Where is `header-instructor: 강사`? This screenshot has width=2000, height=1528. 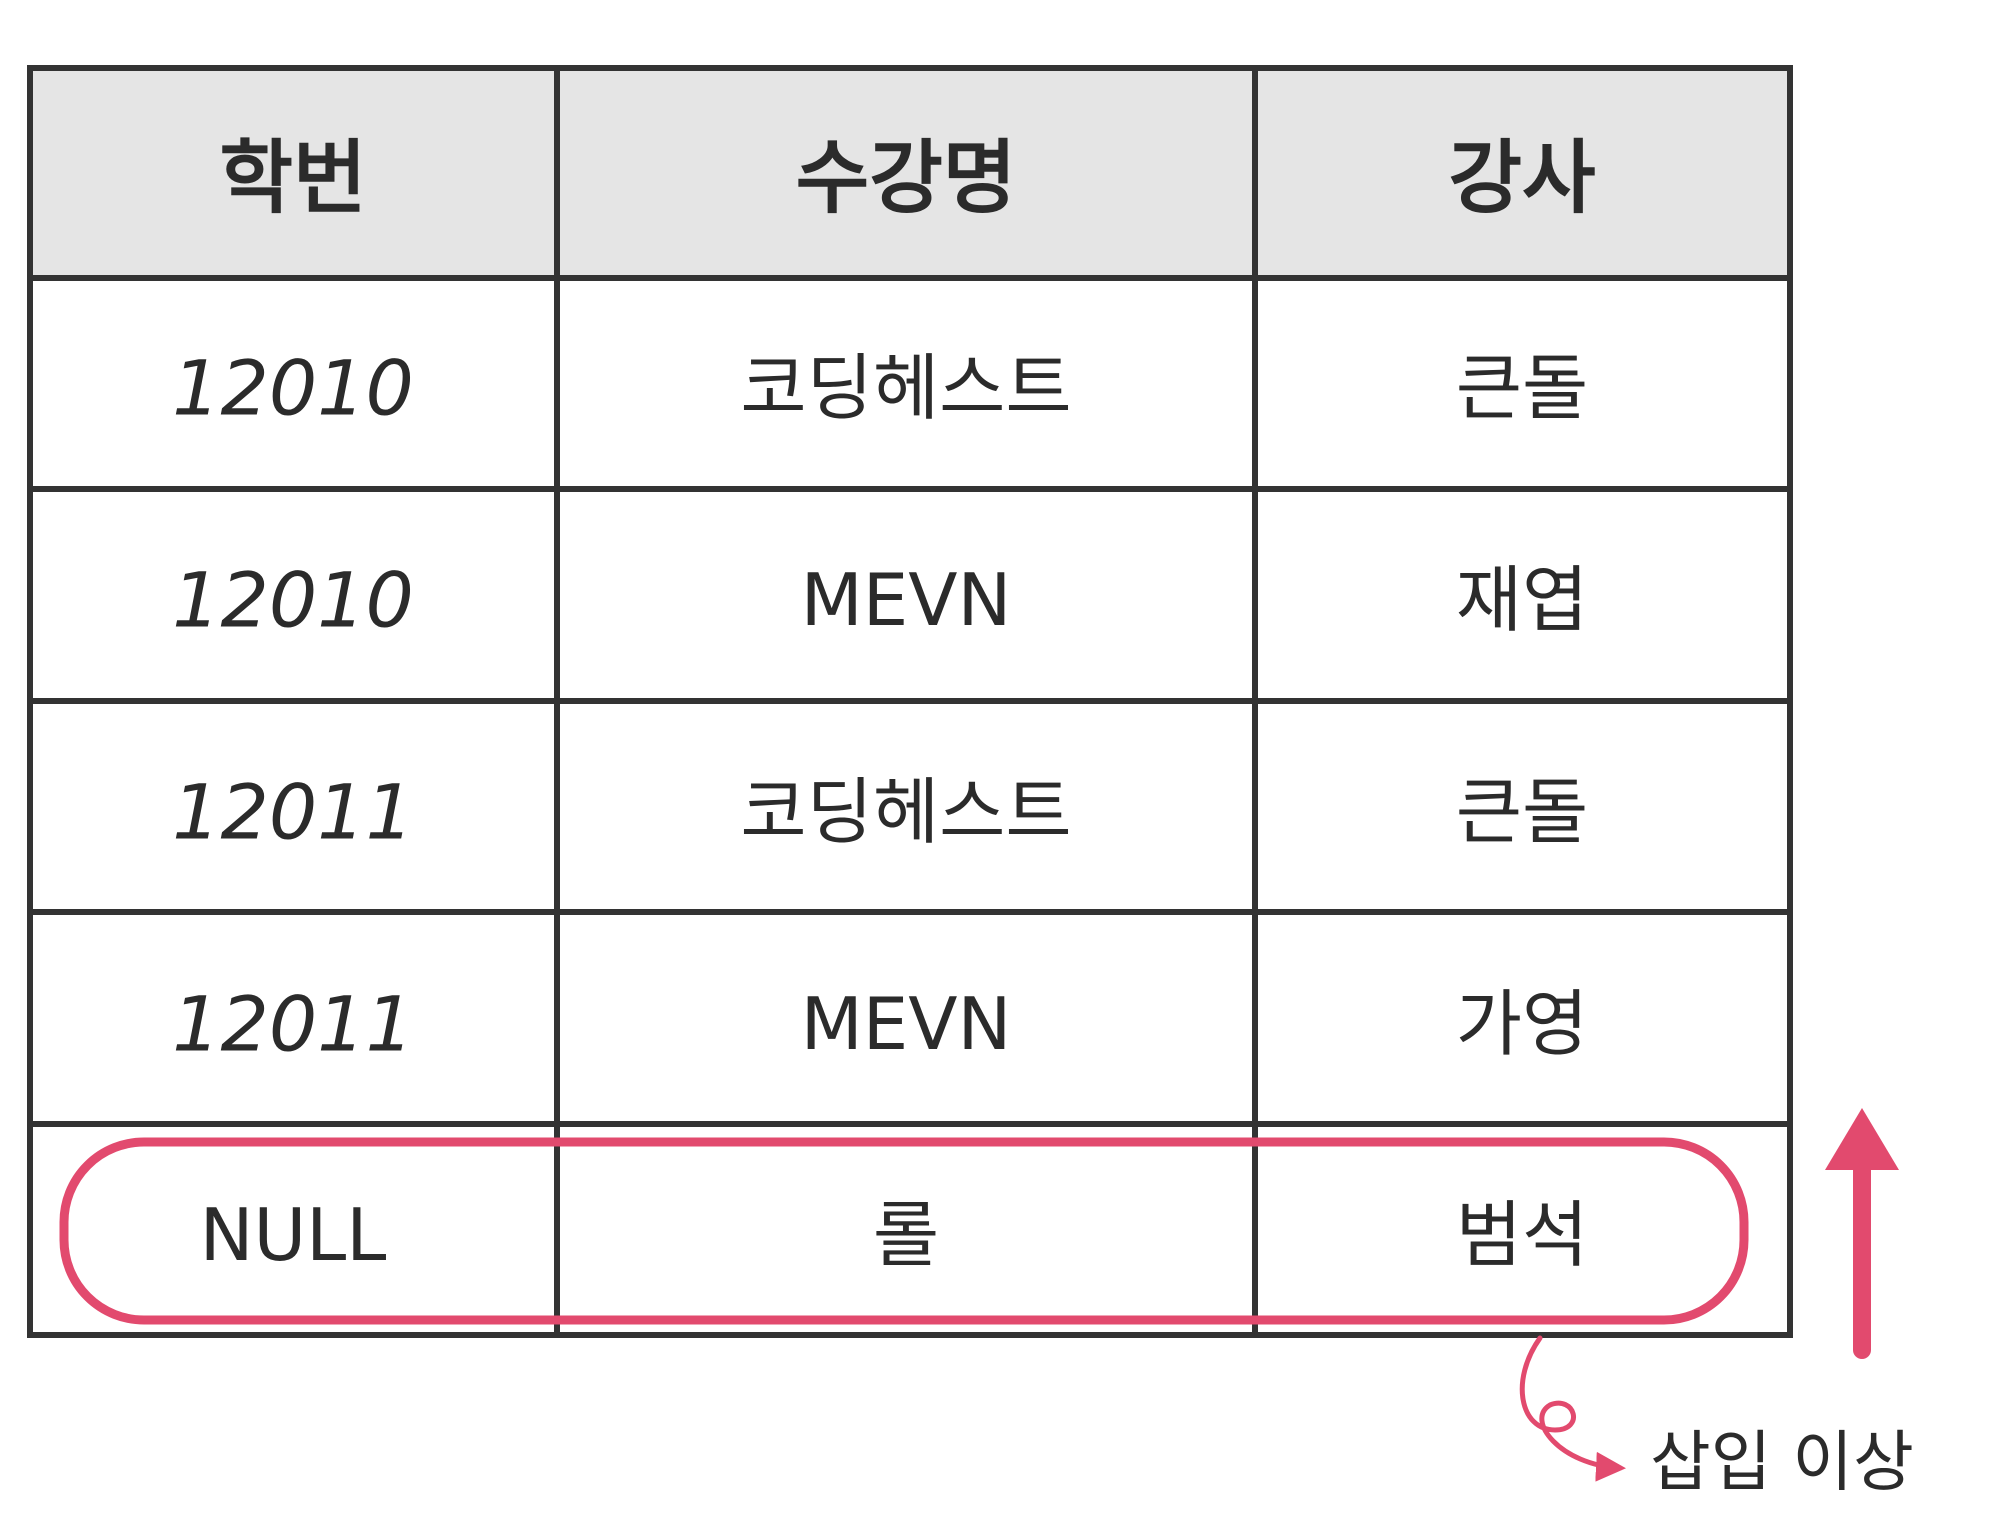
header-instructor: 강사 is located at coordinates (1521, 178).